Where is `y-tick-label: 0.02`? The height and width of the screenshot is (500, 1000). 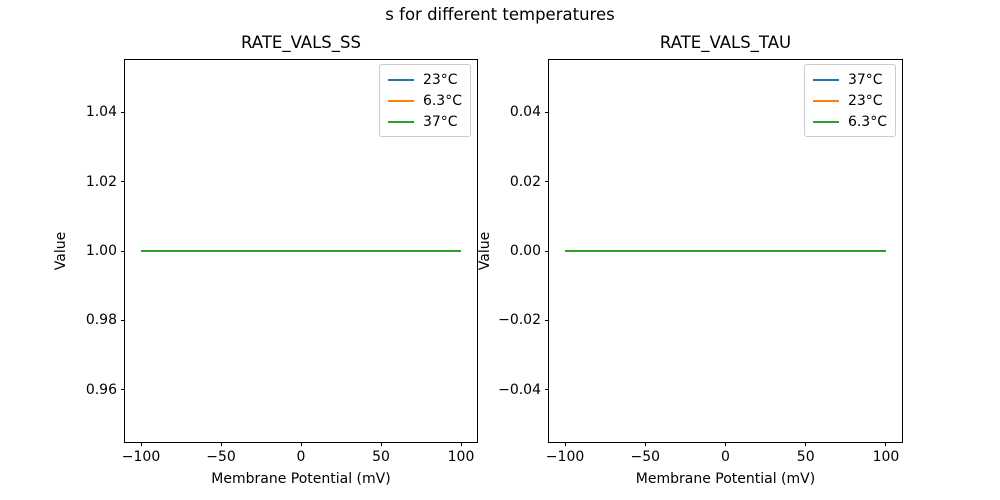 y-tick-label: 0.02 is located at coordinates (525, 181).